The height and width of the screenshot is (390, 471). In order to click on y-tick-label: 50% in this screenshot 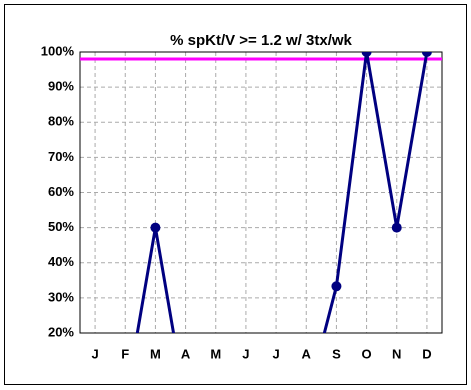, I will do `click(61, 226)`.